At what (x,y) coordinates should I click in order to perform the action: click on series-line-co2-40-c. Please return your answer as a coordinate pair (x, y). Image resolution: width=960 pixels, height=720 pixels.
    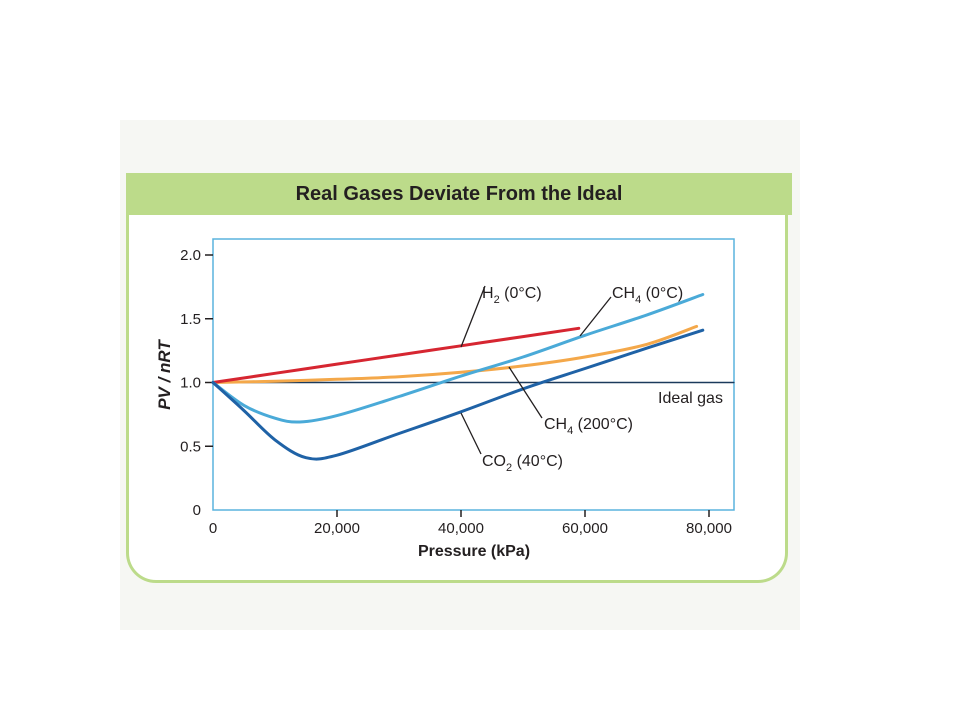
    Looking at the image, I should click on (458, 394).